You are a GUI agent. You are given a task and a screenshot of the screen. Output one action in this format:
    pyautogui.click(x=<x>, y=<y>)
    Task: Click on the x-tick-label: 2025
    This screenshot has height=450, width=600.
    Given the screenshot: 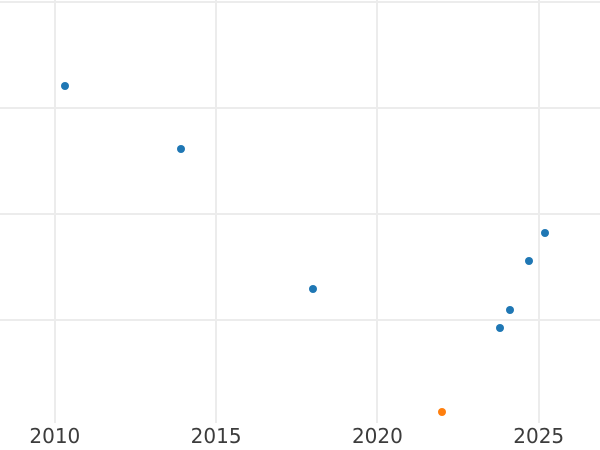 What is the action you would take?
    pyautogui.click(x=539, y=436)
    